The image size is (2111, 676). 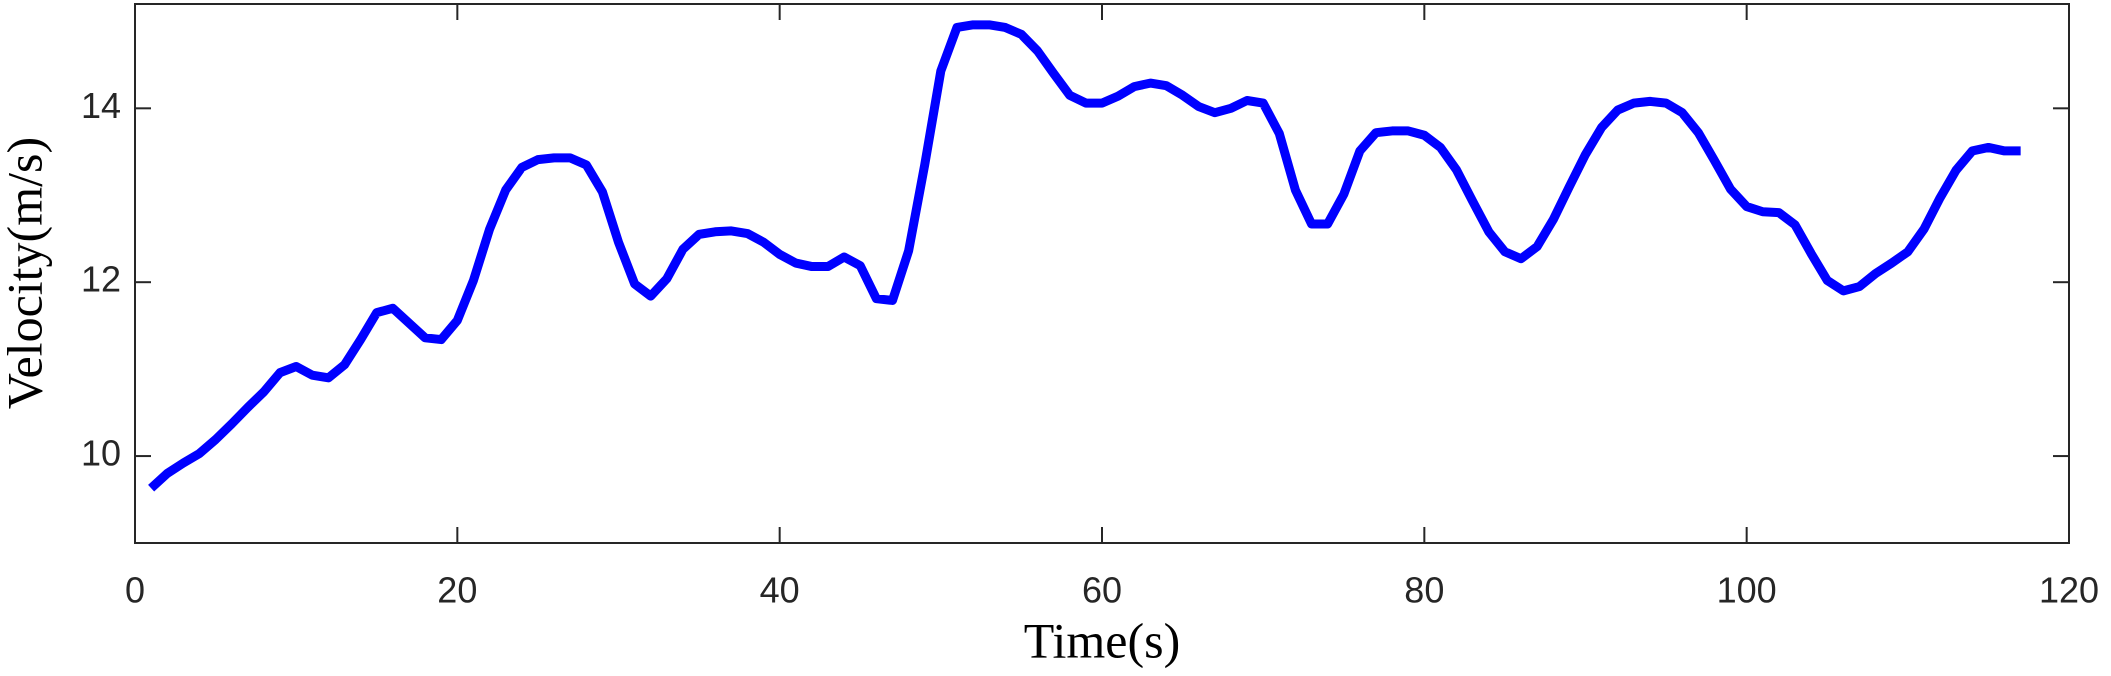 I want to click on x-tick-label: 80, so click(x=1424, y=590).